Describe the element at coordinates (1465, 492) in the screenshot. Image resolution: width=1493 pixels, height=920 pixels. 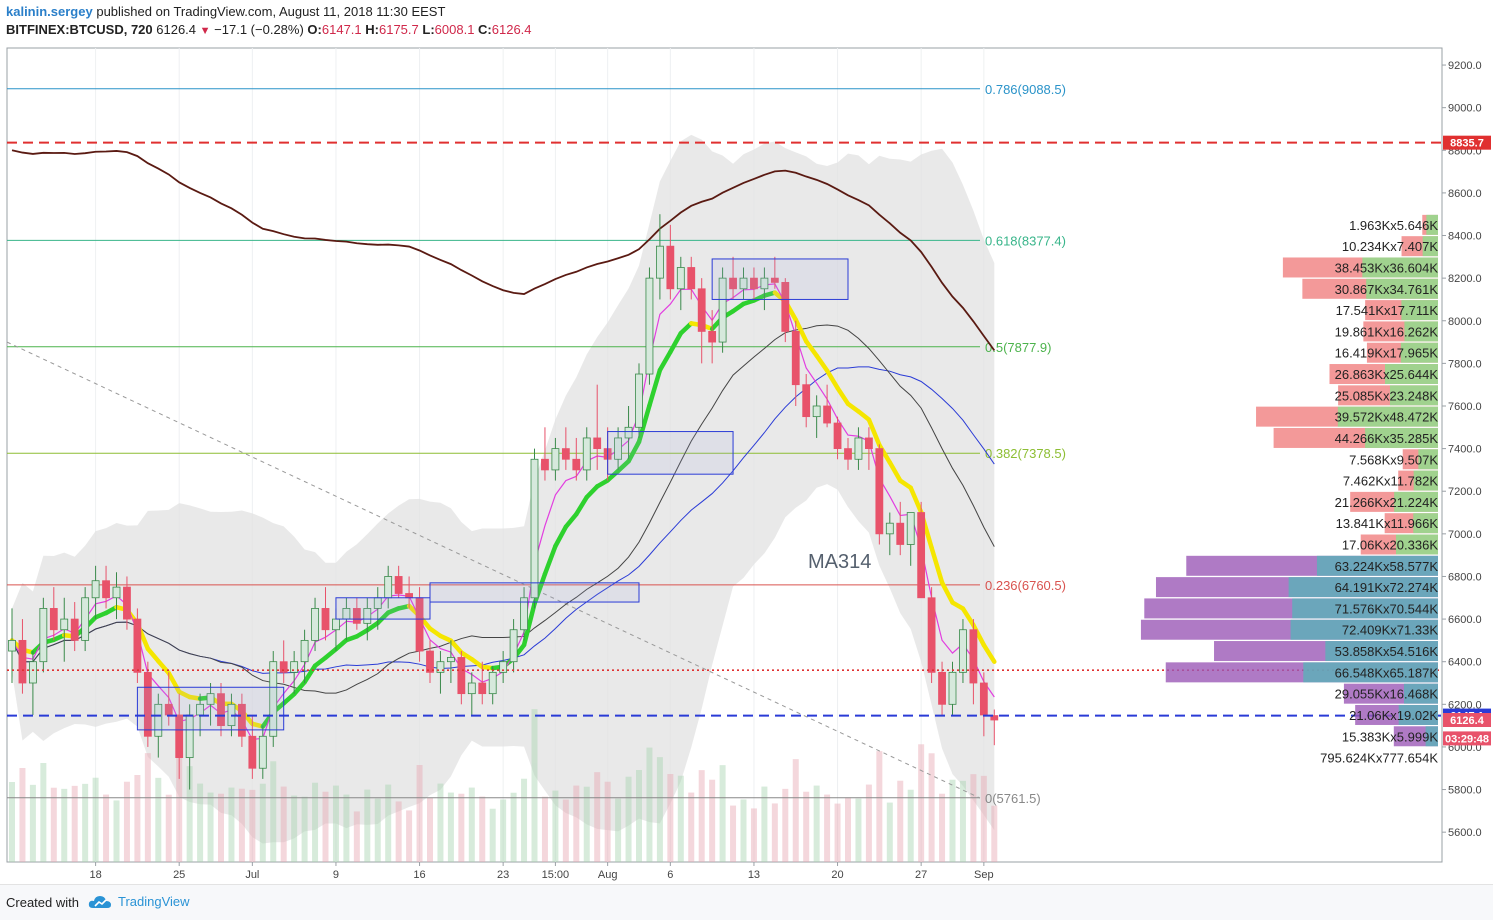
I see `y-tick-label: 7200.0` at that location.